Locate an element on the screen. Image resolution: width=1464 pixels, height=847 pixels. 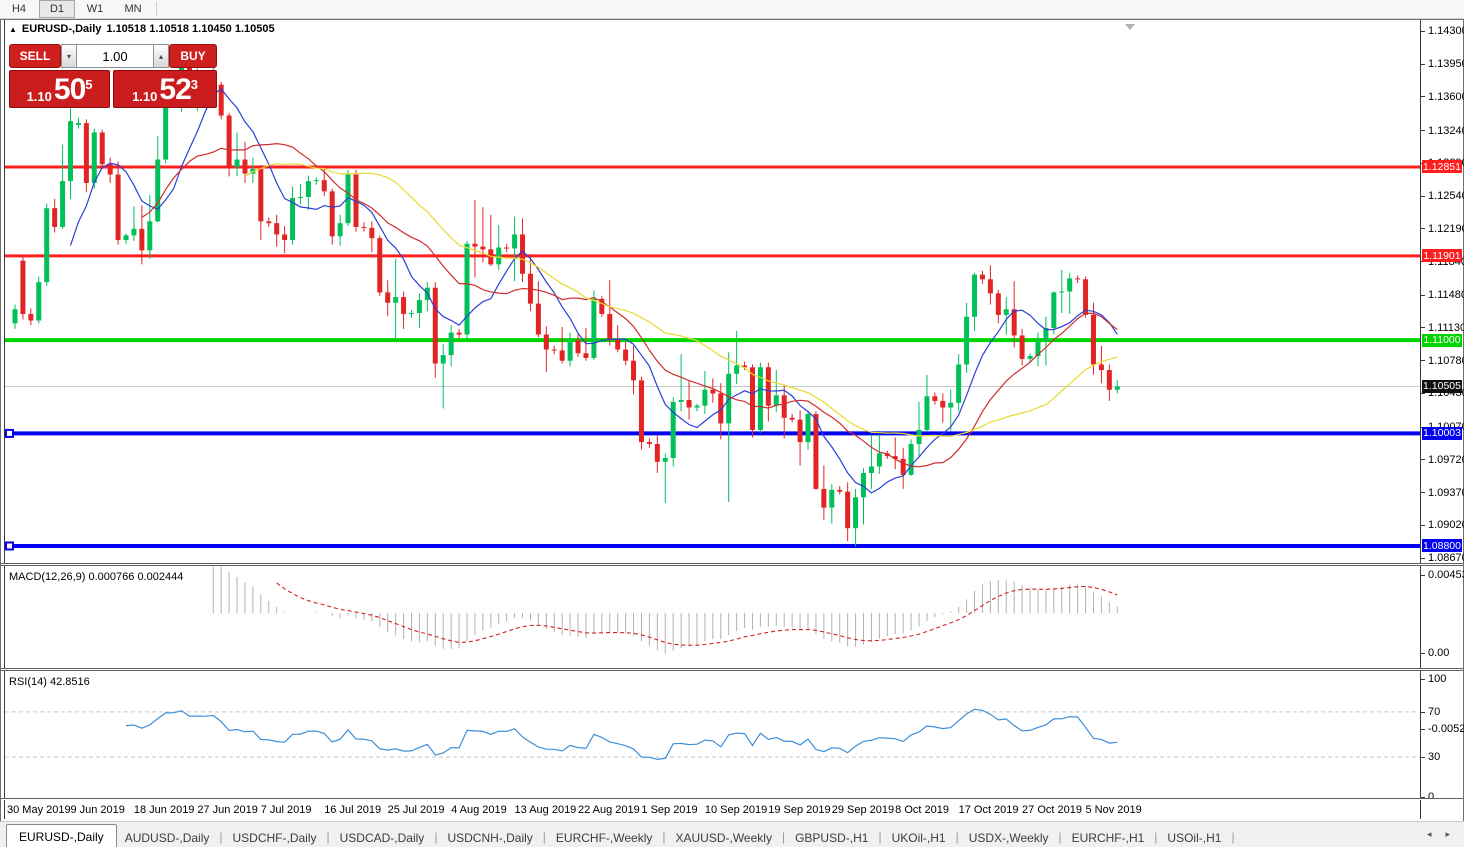
tab-eurchf-weekly: EURCHF-,Weekly is located at coordinates (604, 837).